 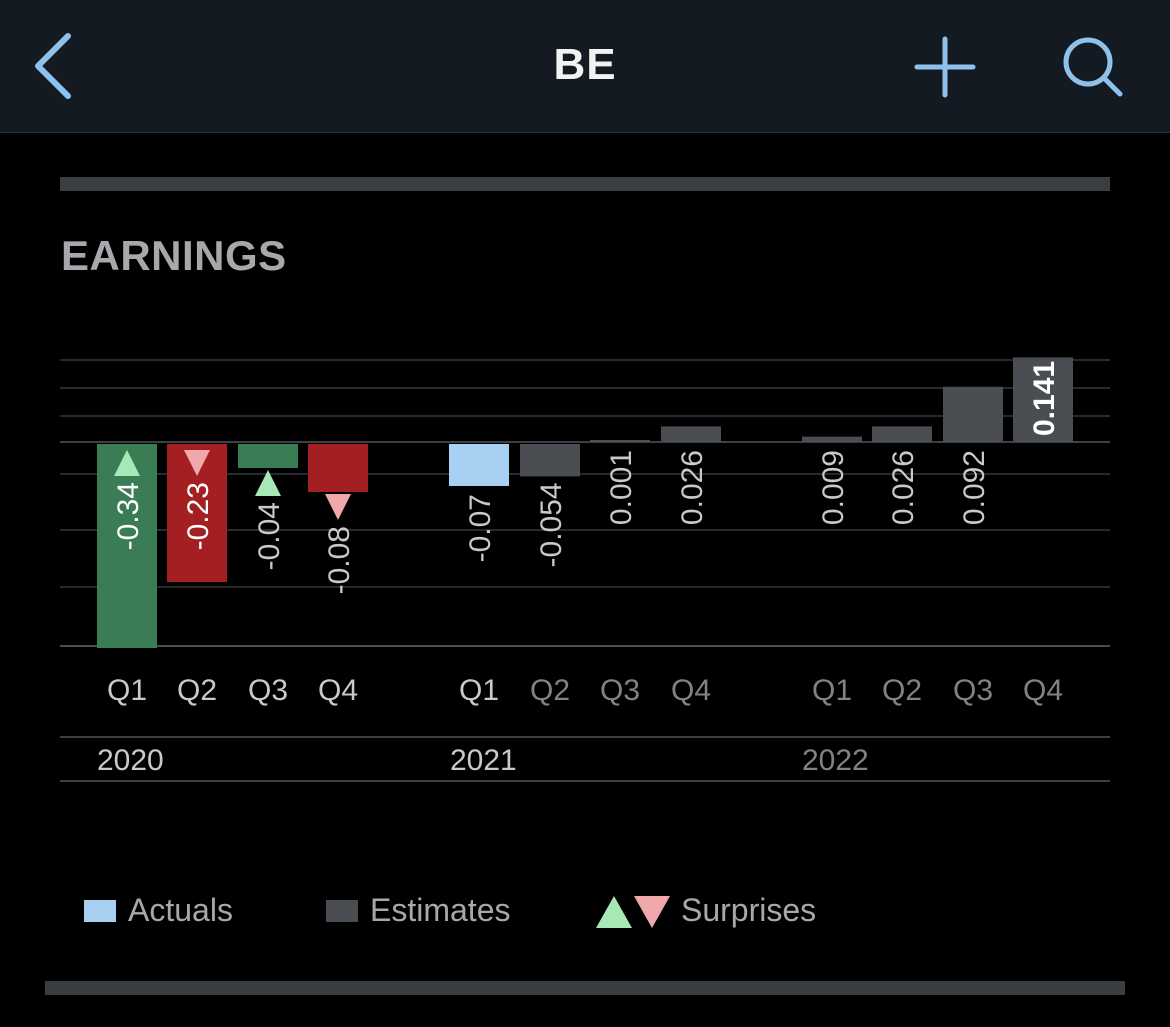 I want to click on legend-surprises-icon, so click(x=633, y=912).